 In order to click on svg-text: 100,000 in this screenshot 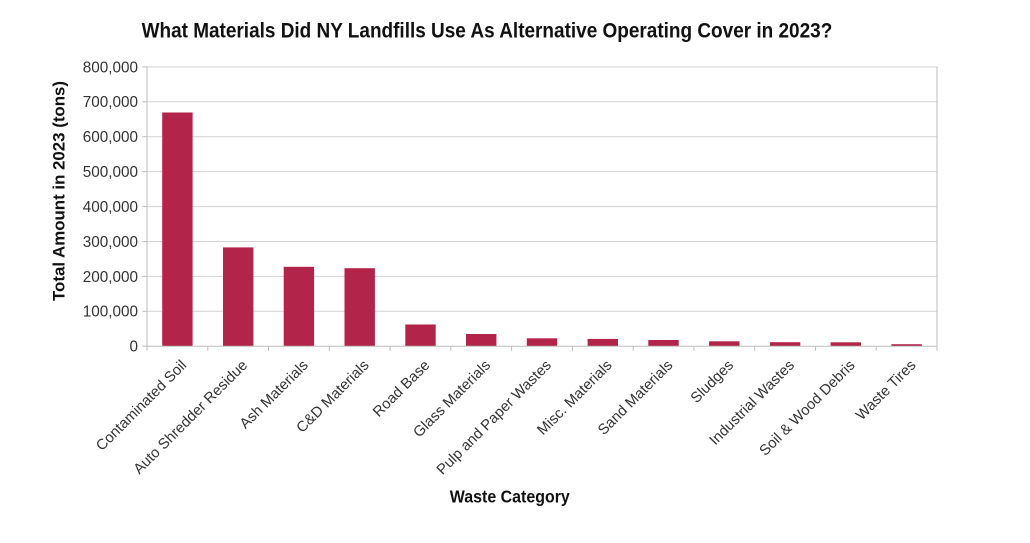, I will do `click(110, 312)`.